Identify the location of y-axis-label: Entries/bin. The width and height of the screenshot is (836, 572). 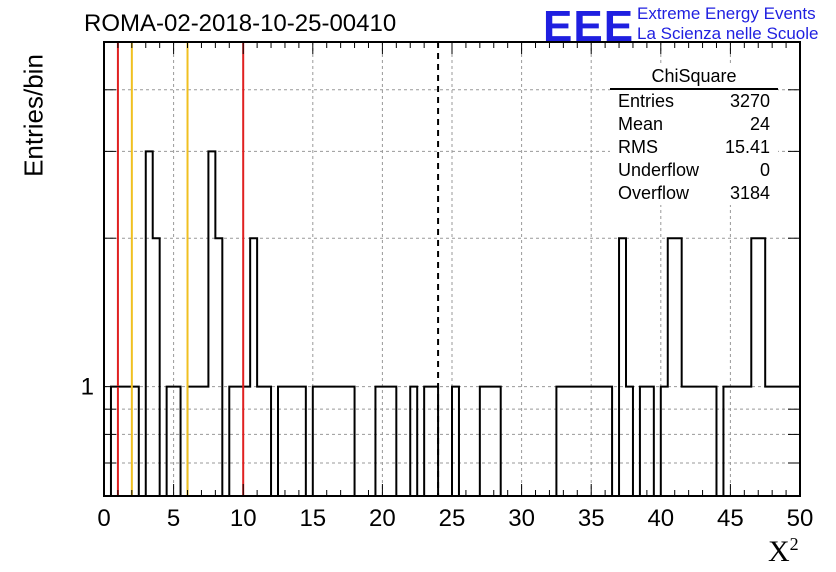
(33, 115).